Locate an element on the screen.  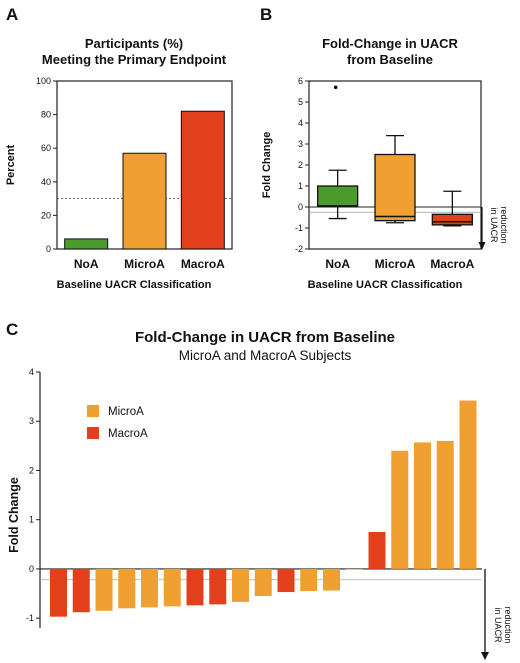
panel-b-ytick-label: -1 is located at coordinates (299, 228).